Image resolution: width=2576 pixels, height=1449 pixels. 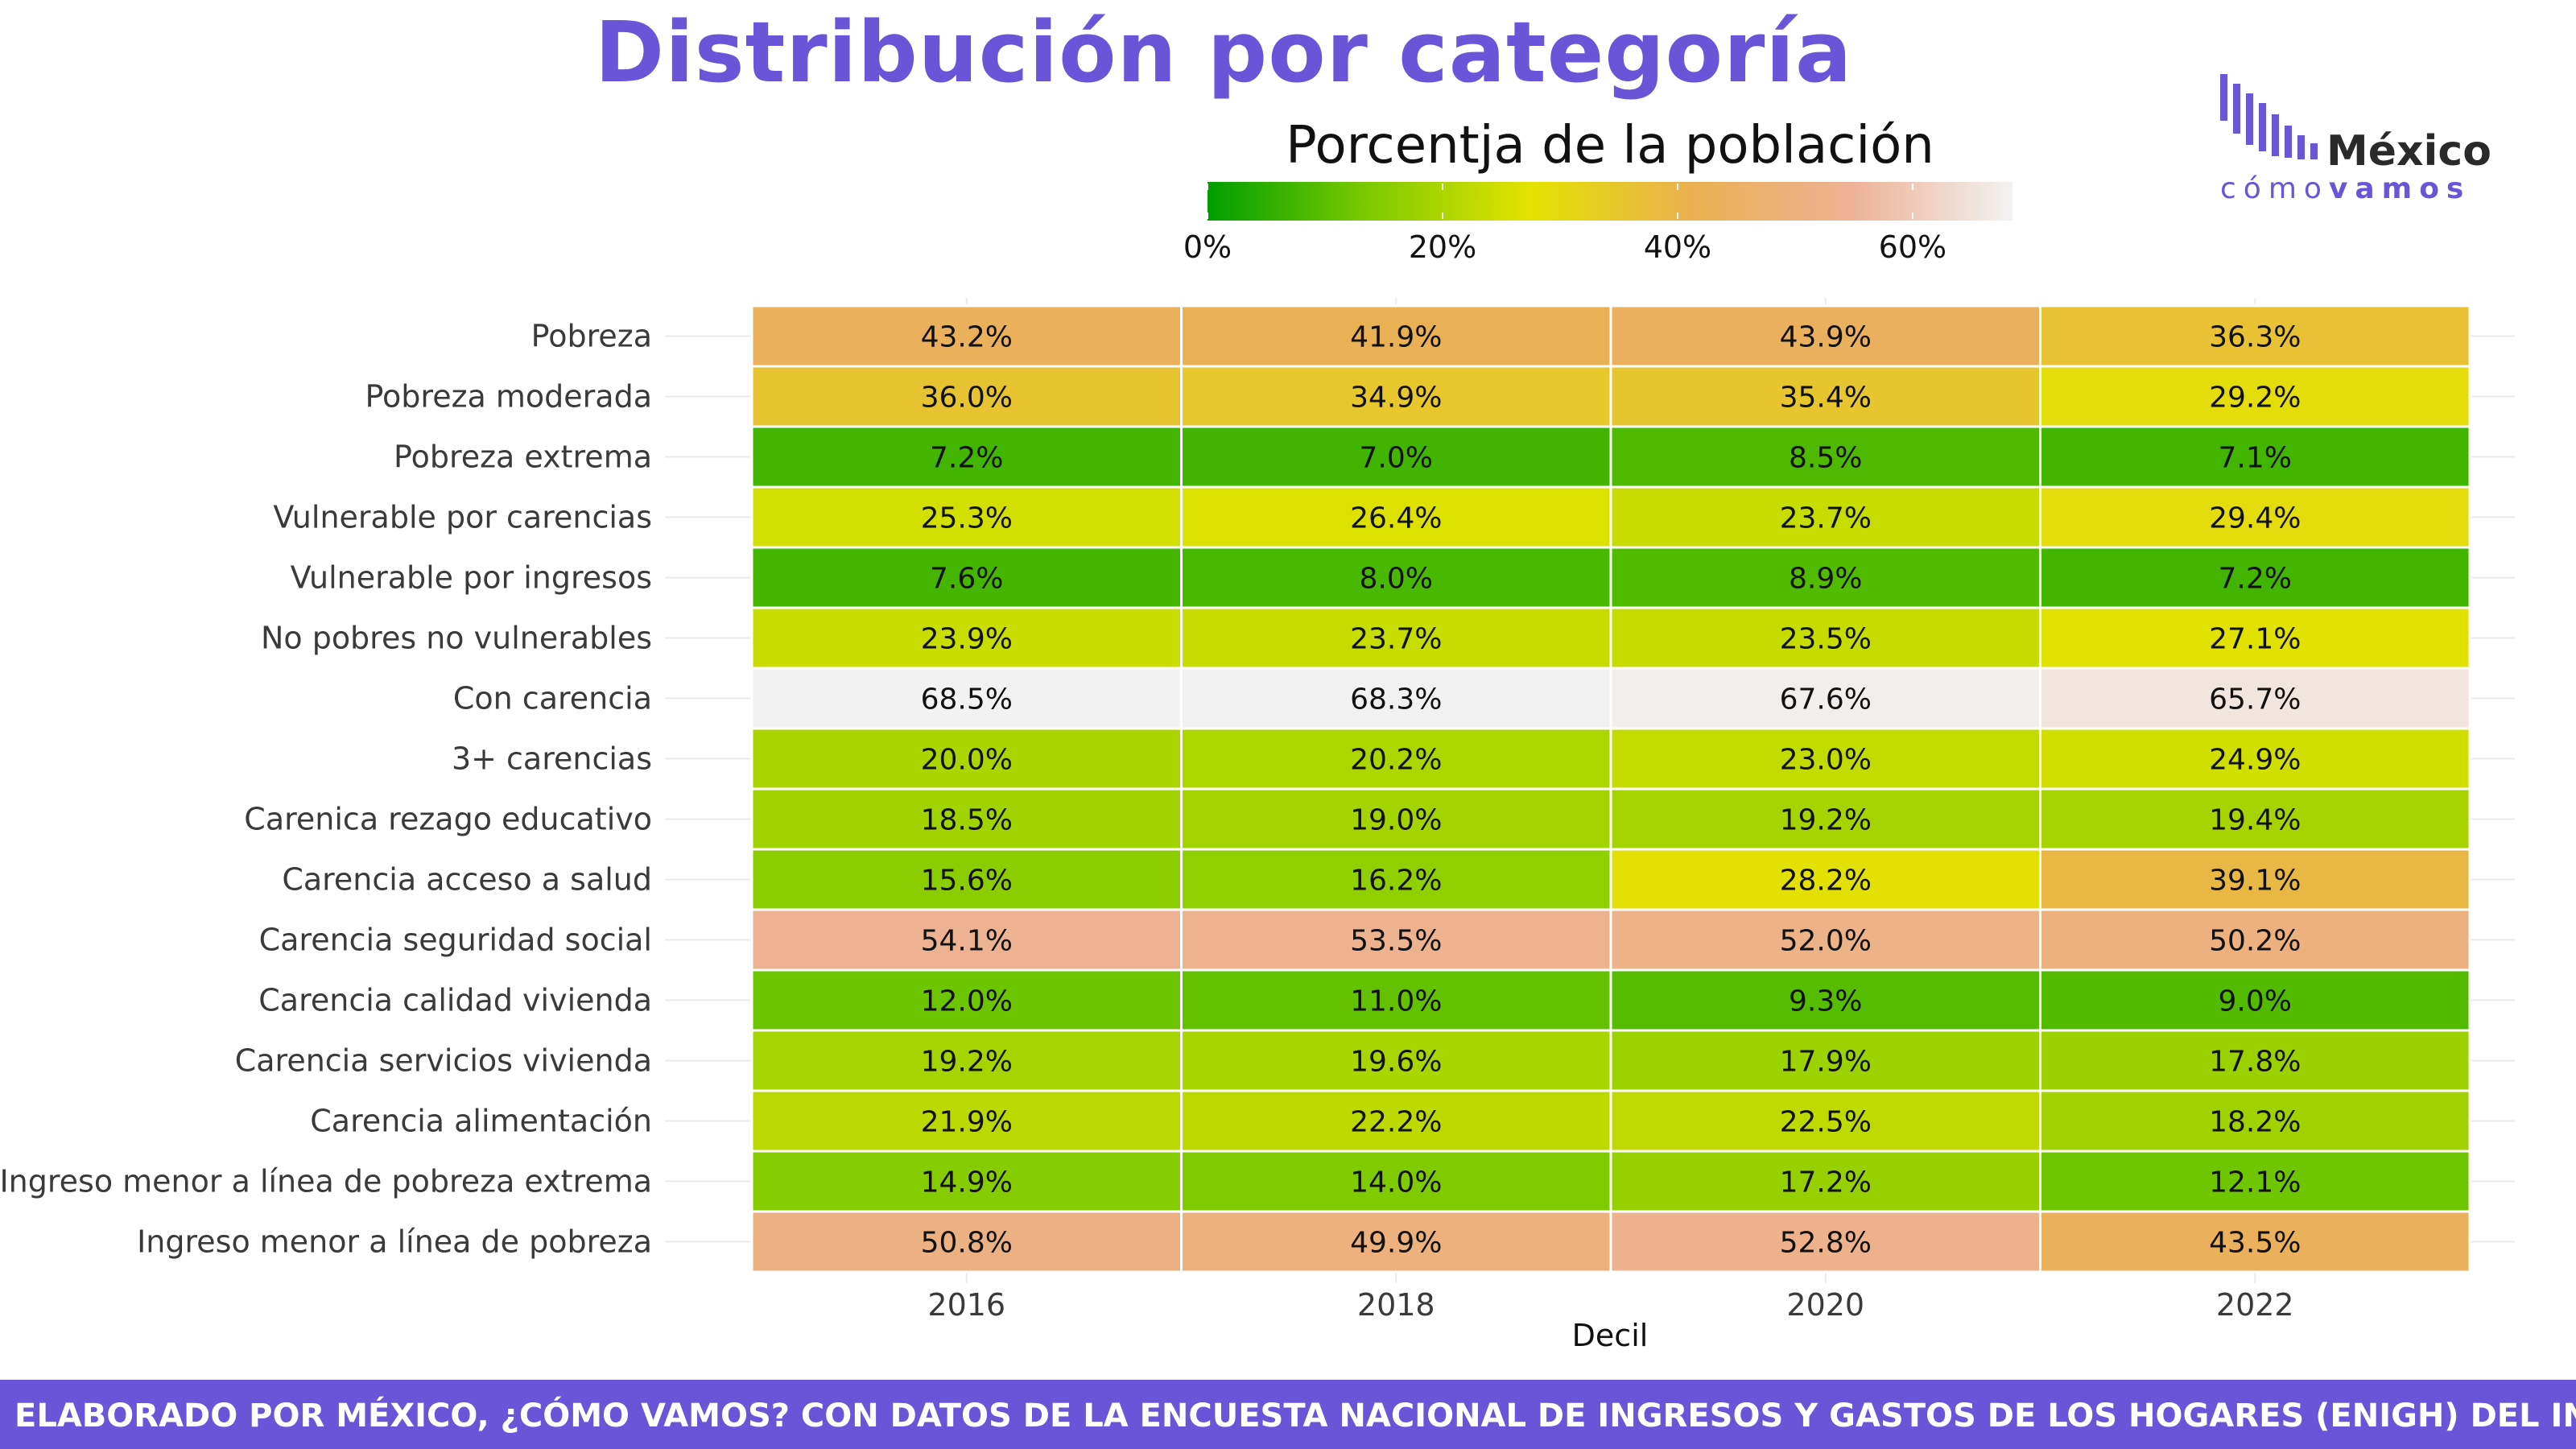 What do you see at coordinates (1610, 201) in the screenshot?
I see `legend-colorbar` at bounding box center [1610, 201].